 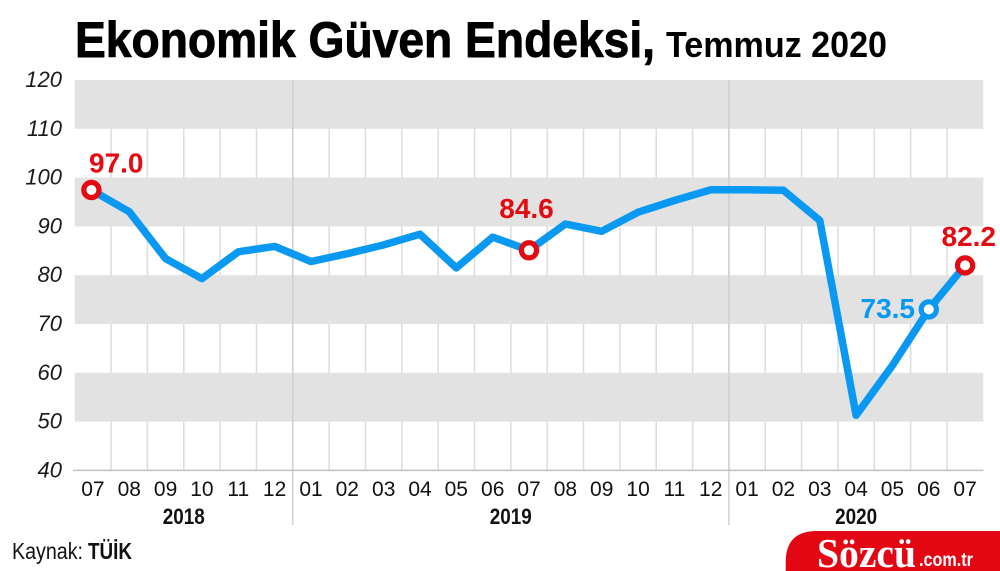 I want to click on svg-text: 120, so click(x=43, y=79).